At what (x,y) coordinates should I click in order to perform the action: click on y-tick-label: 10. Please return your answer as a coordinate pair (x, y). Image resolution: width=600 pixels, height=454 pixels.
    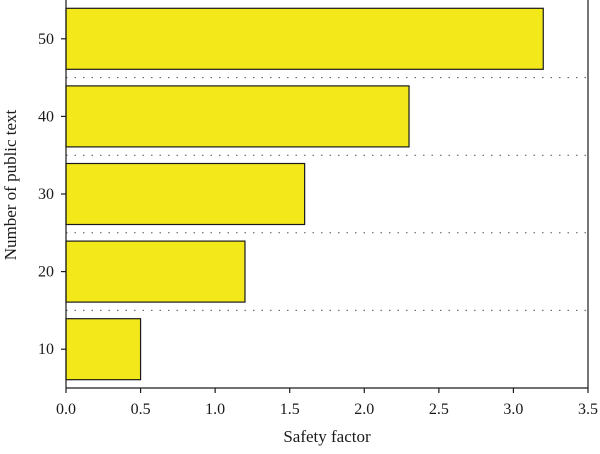
    Looking at the image, I should click on (46, 349).